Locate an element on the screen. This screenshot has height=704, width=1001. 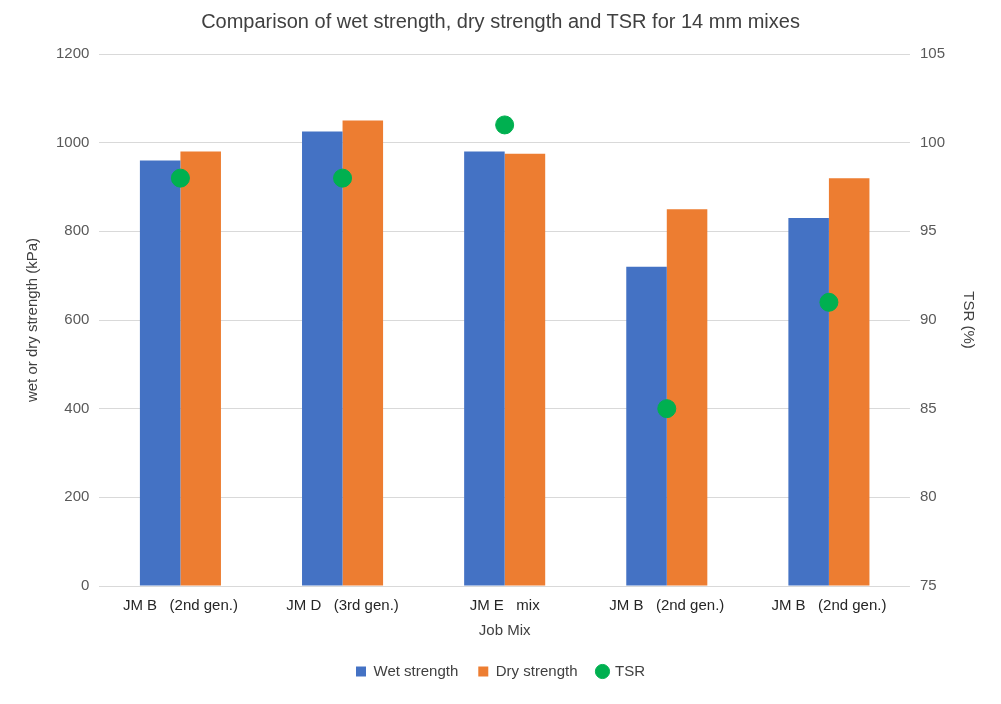
y2-tick-label: 90 is located at coordinates (928, 319).